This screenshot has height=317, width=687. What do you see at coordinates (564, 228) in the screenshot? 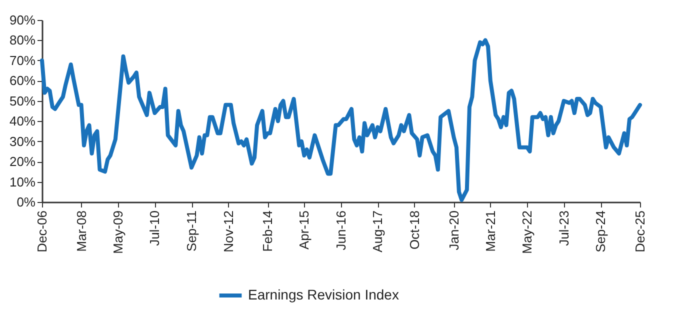
I see `x-tick-label: Jul-23` at bounding box center [564, 228].